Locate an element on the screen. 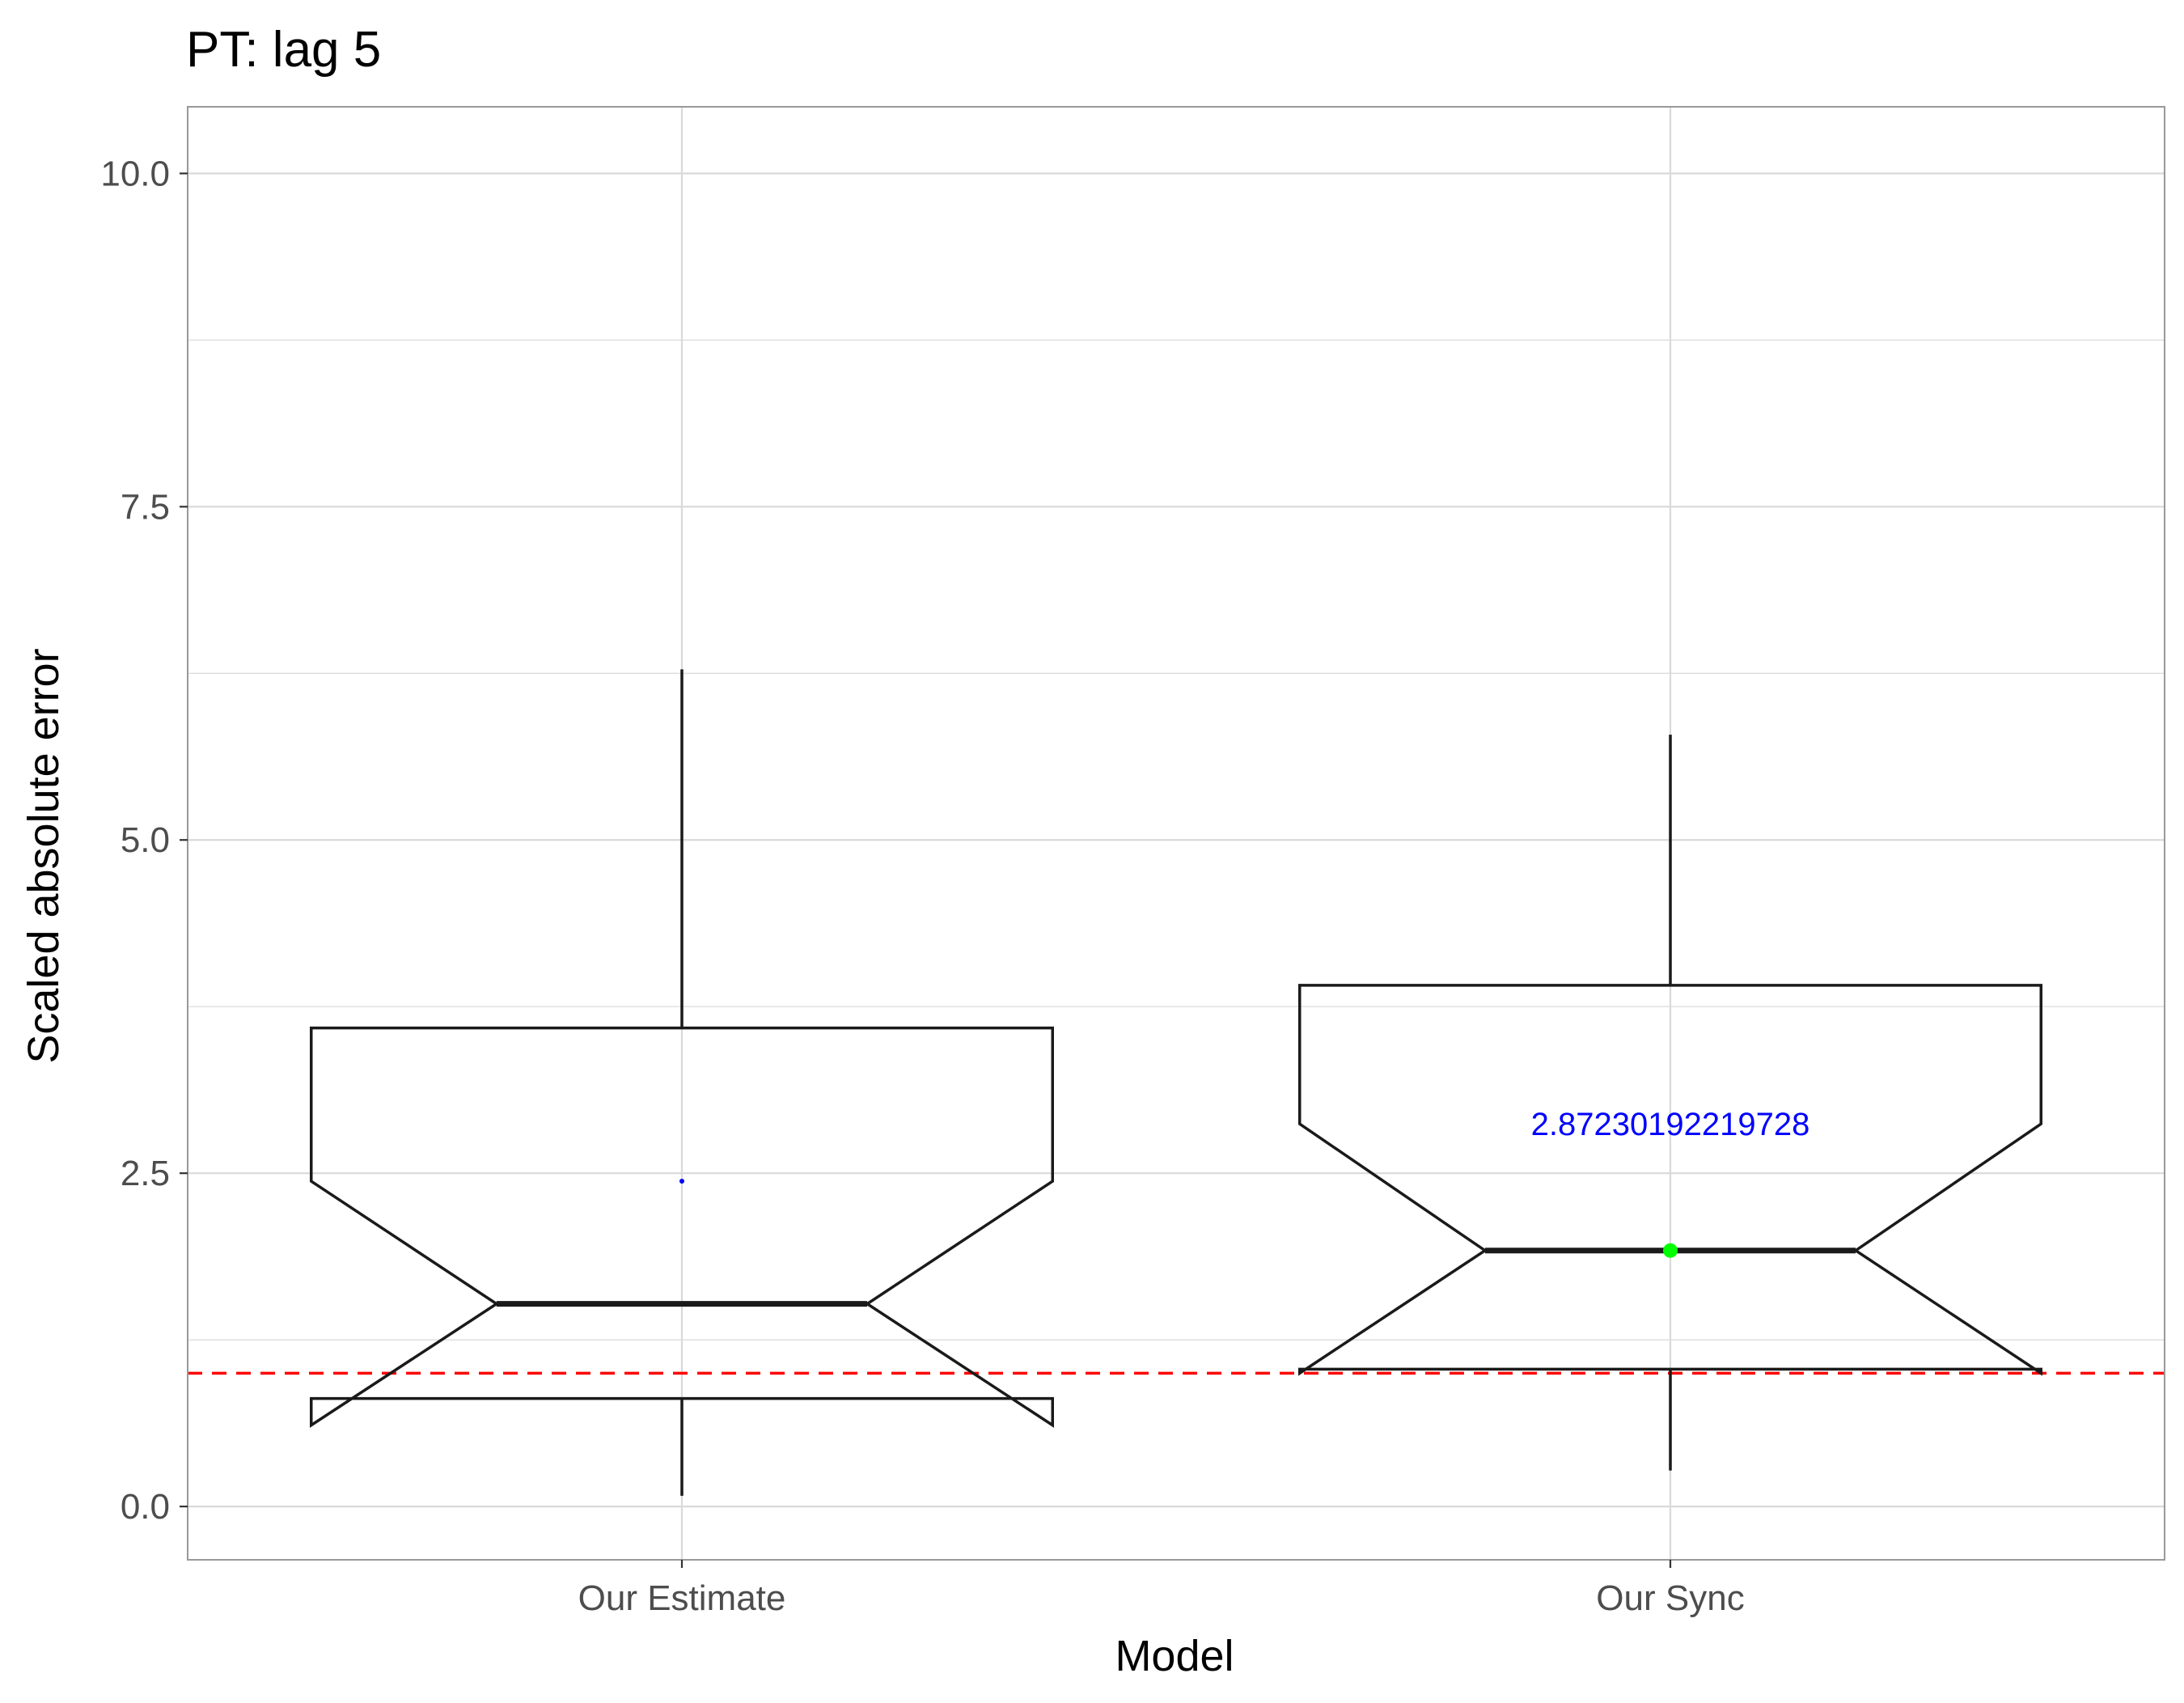 The width and height of the screenshot is (2184, 1703). mean-annotation: 2.87230192219728 is located at coordinates (1670, 1124).